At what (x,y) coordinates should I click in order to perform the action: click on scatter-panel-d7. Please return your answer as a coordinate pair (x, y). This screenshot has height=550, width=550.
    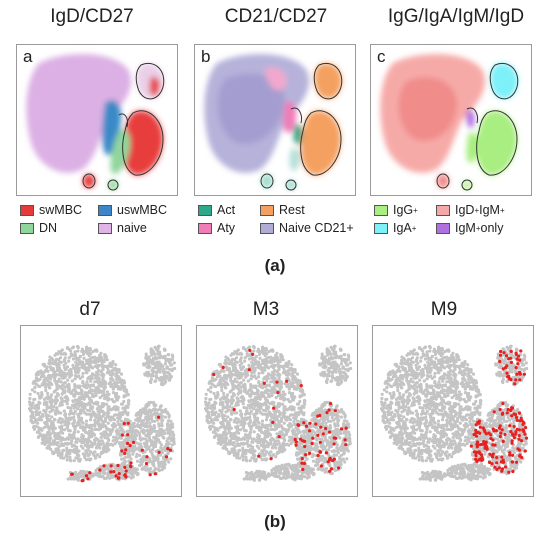
    Looking at the image, I should click on (101, 411).